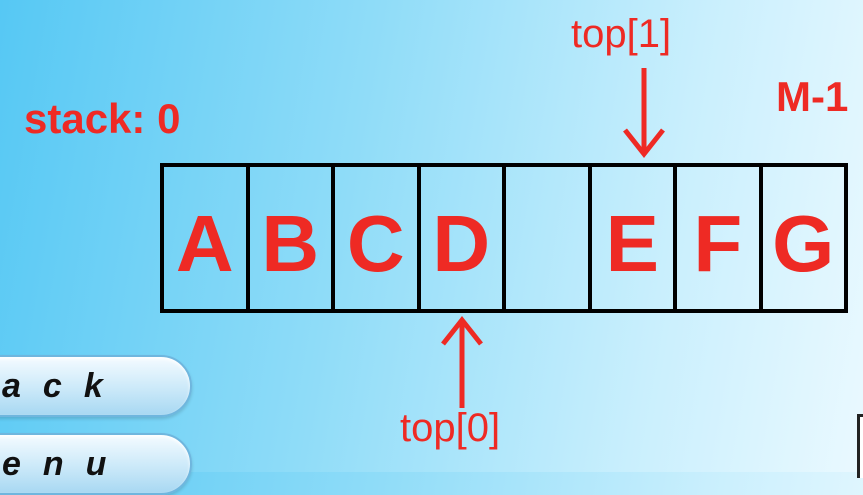 The height and width of the screenshot is (495, 863). What do you see at coordinates (644, 113) in the screenshot?
I see `top1-arrow-icon` at bounding box center [644, 113].